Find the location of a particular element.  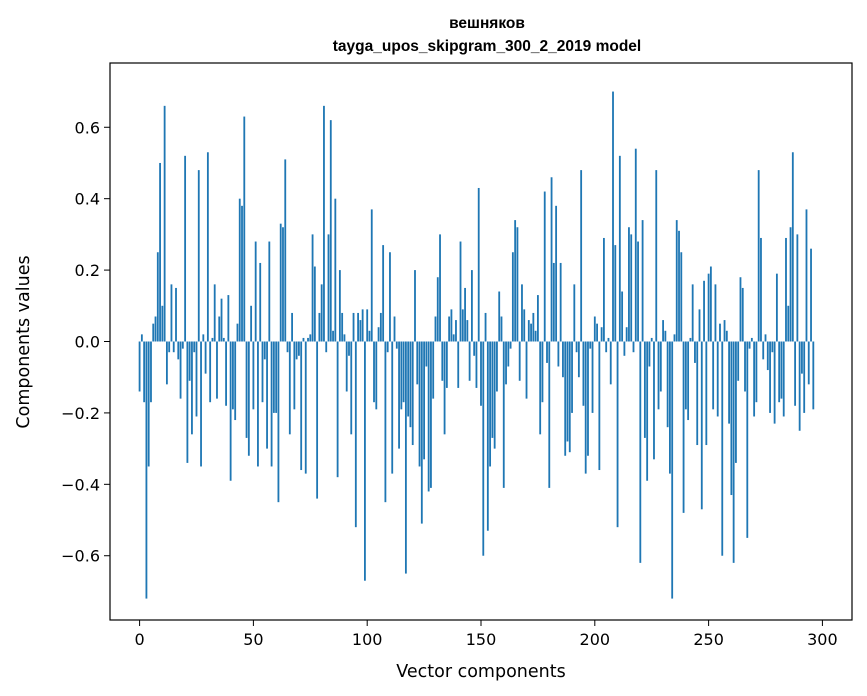

x-tick-label: 300 is located at coordinates (822, 639).